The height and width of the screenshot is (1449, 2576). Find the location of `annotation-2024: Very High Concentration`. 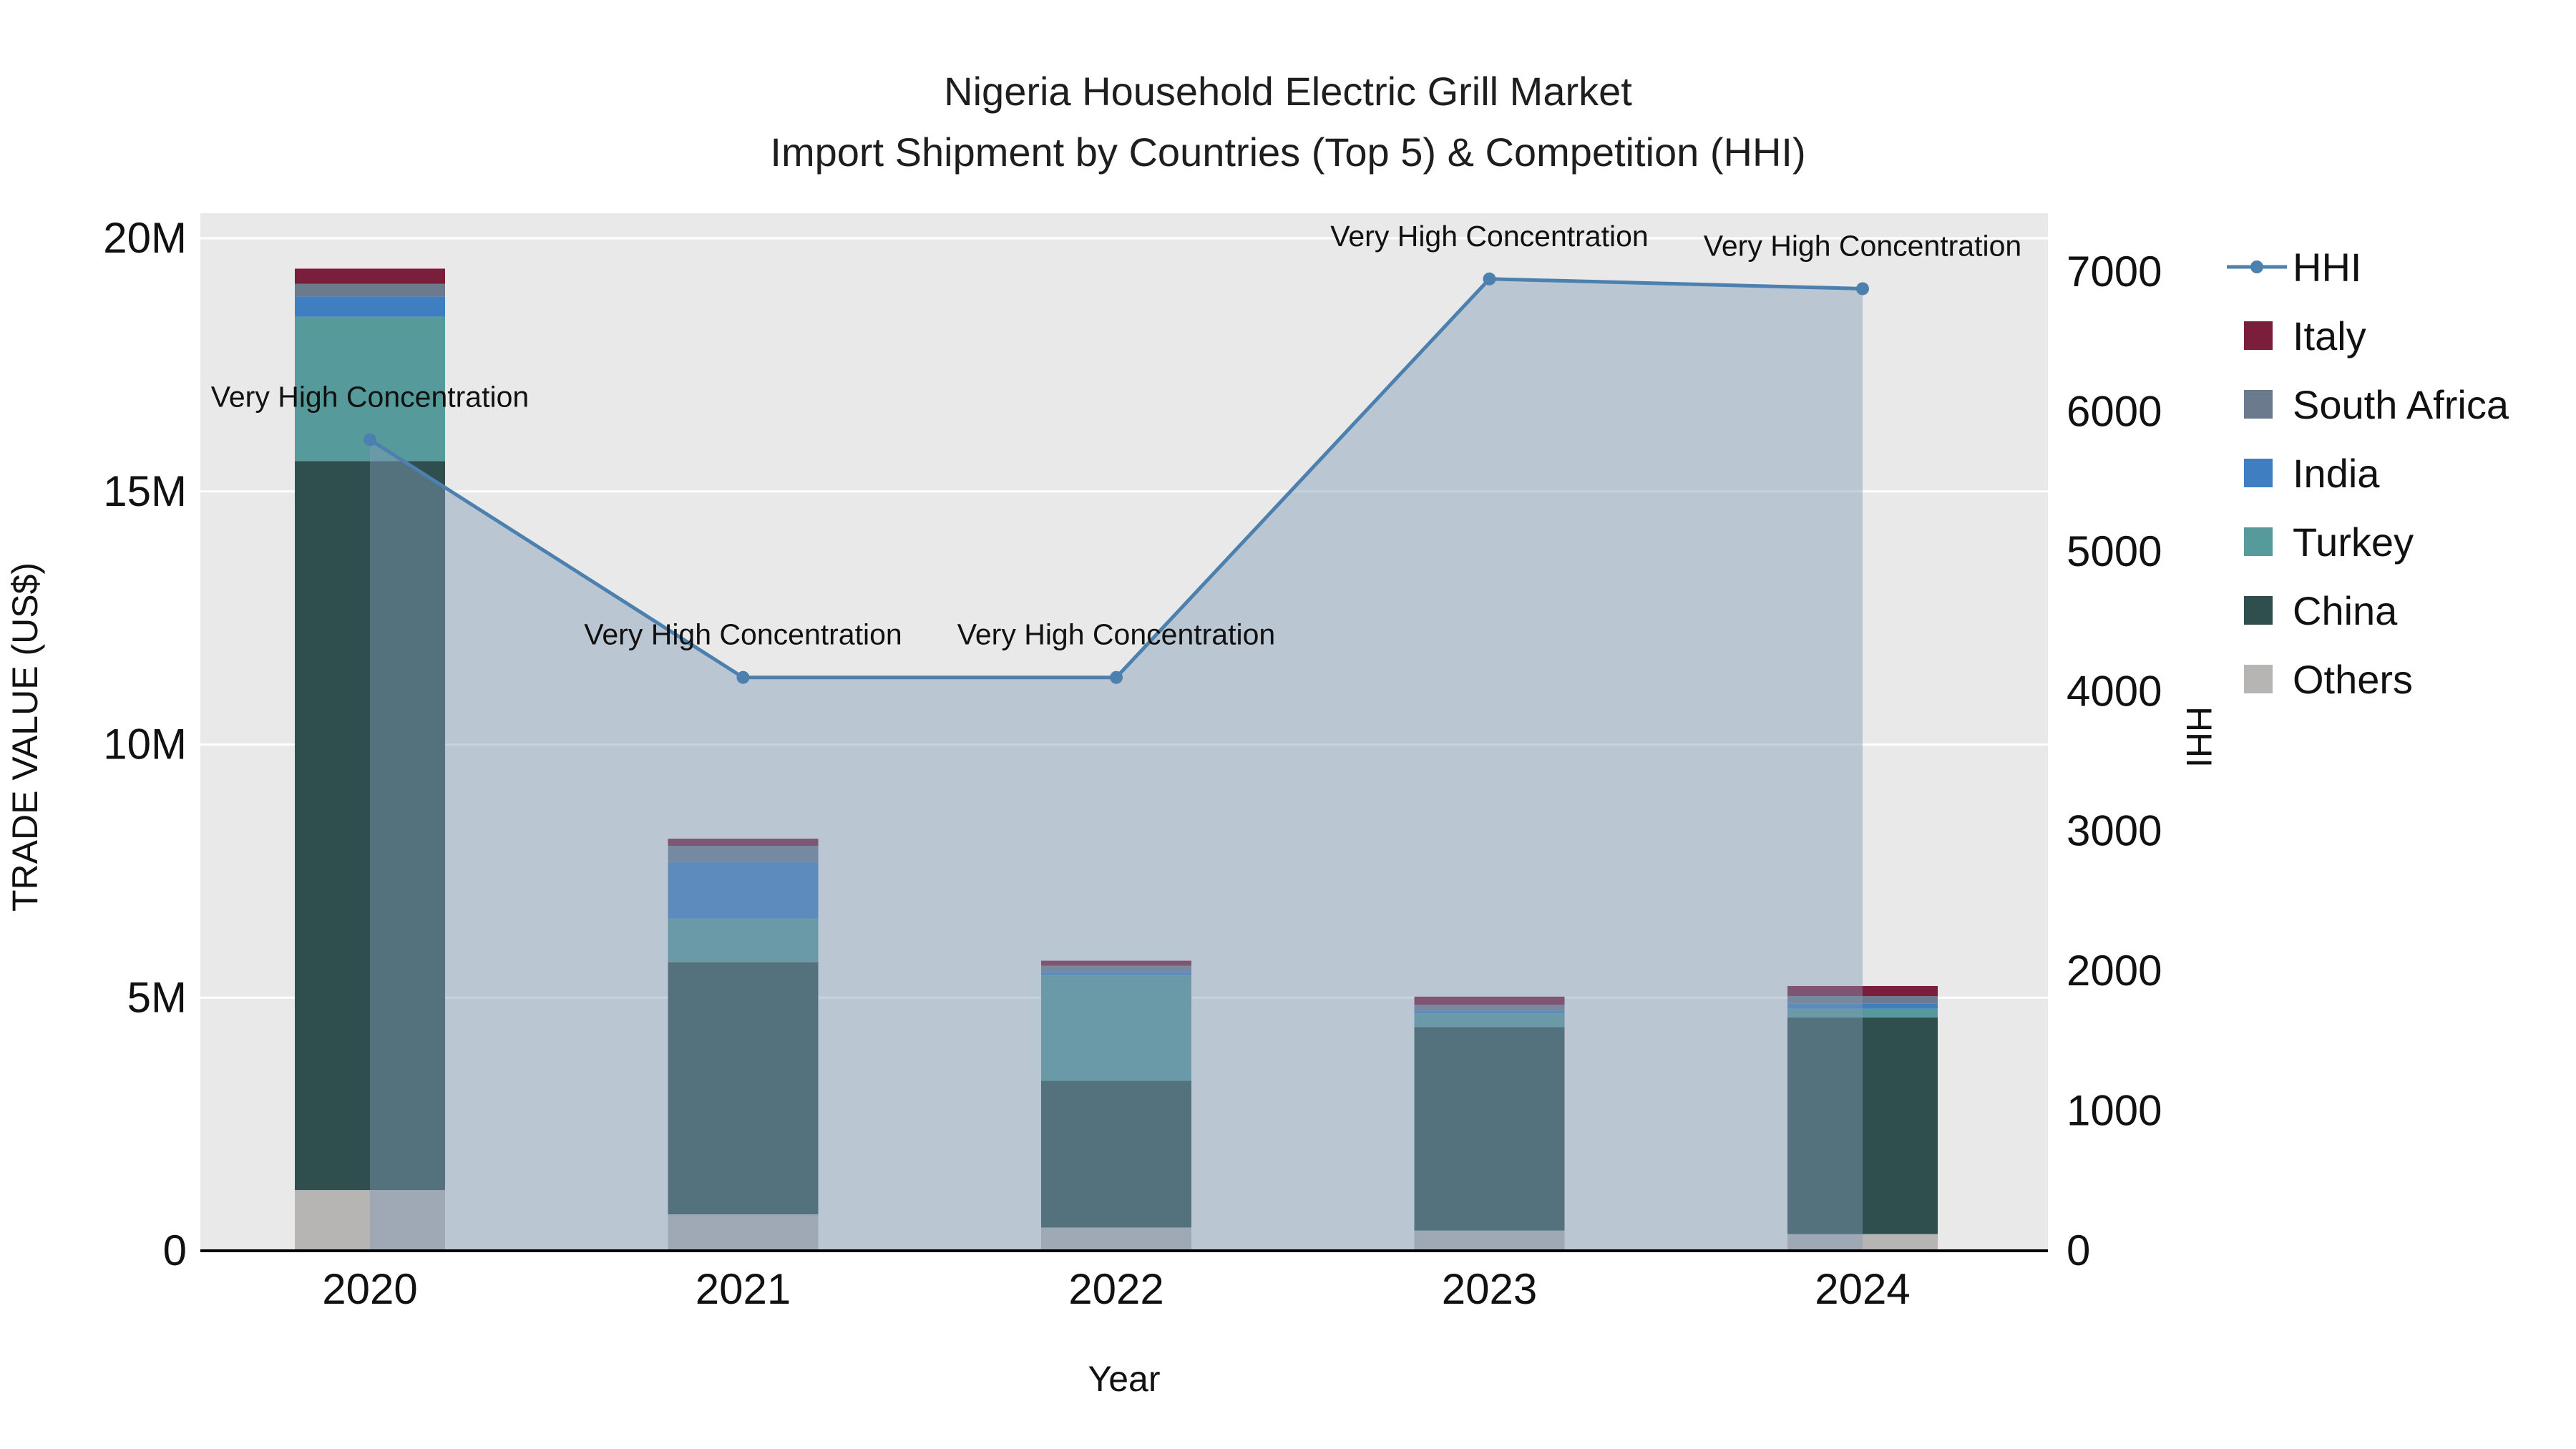

annotation-2024: Very High Concentration is located at coordinates (1862, 245).